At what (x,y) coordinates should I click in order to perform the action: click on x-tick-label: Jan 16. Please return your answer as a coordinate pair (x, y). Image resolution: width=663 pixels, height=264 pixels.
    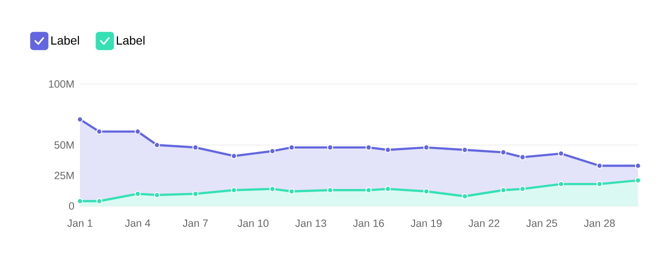
    Looking at the image, I should click on (368, 223).